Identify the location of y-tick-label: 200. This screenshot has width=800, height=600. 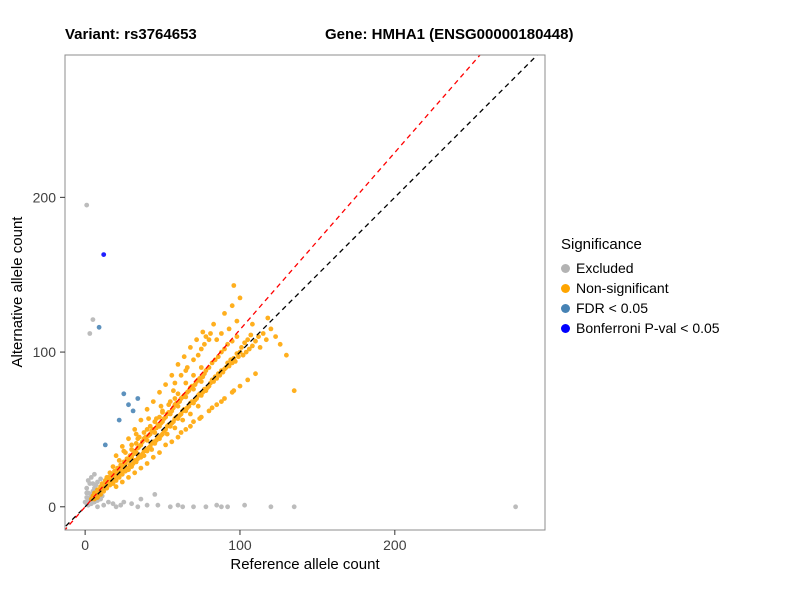
(45, 197).